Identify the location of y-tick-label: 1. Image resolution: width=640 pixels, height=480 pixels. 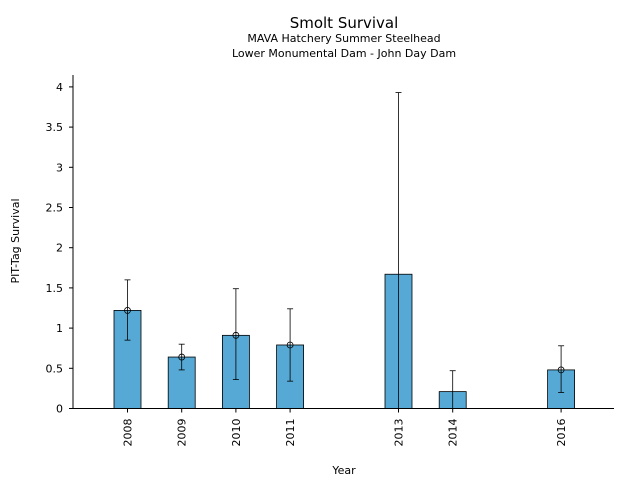
(59, 328).